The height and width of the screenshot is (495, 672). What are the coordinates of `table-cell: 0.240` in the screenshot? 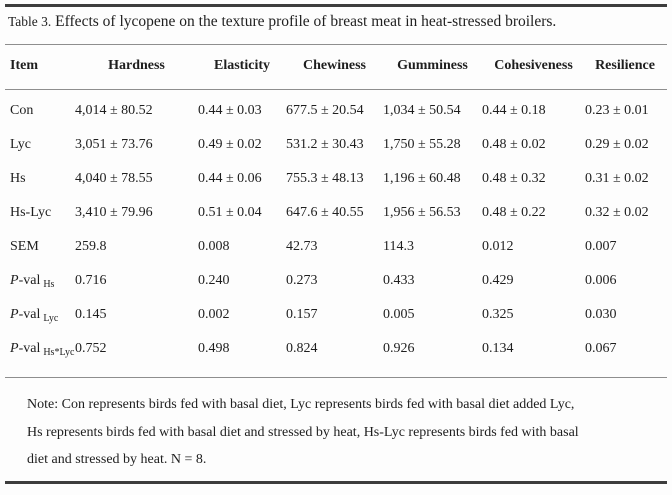 It's located at (214, 280).